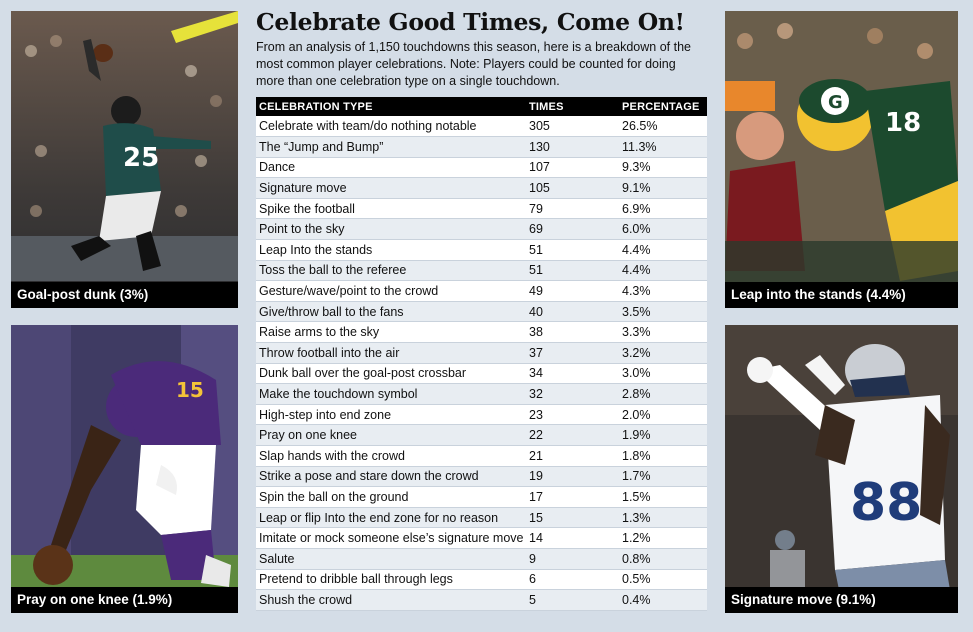  I want to click on celebration-type-cell: Point to the sky, so click(391, 229).